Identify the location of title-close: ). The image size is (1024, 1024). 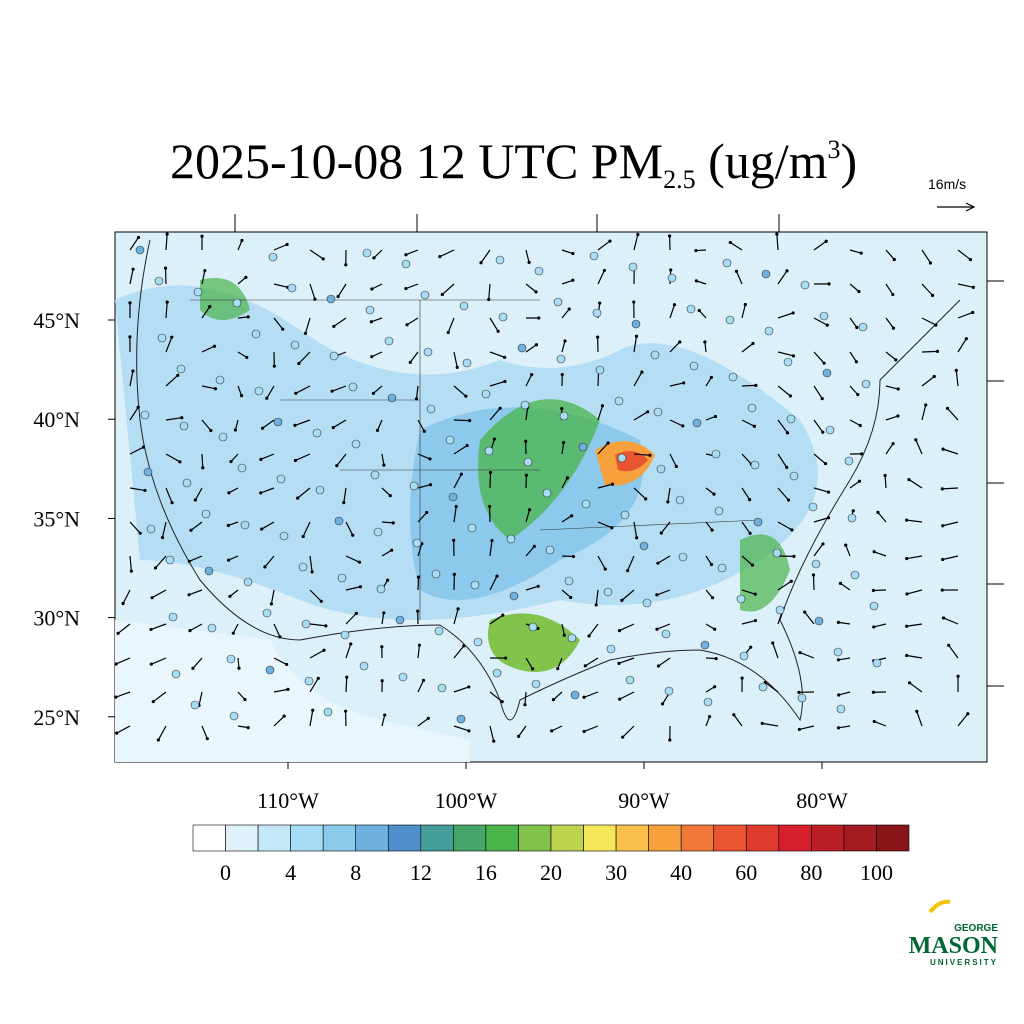
(849, 161).